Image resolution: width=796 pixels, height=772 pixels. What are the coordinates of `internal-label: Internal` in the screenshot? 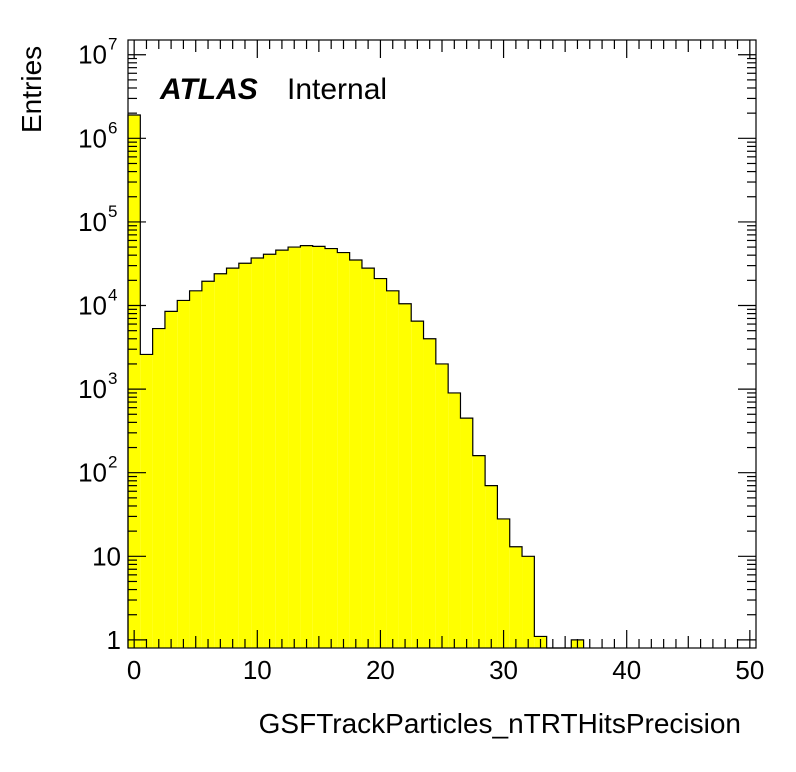 It's located at (337, 89).